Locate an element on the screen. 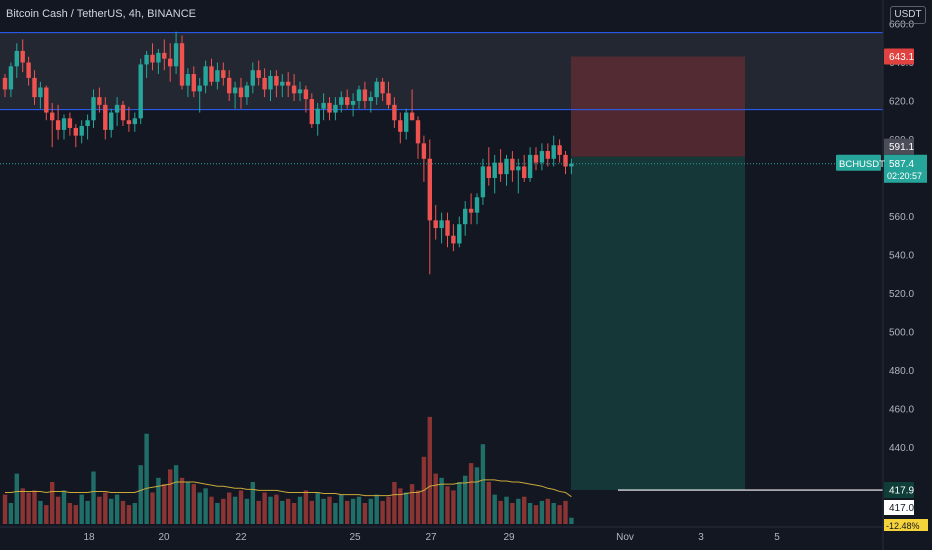 The image size is (932, 550). last-price-label-bg is located at coordinates (905, 168).